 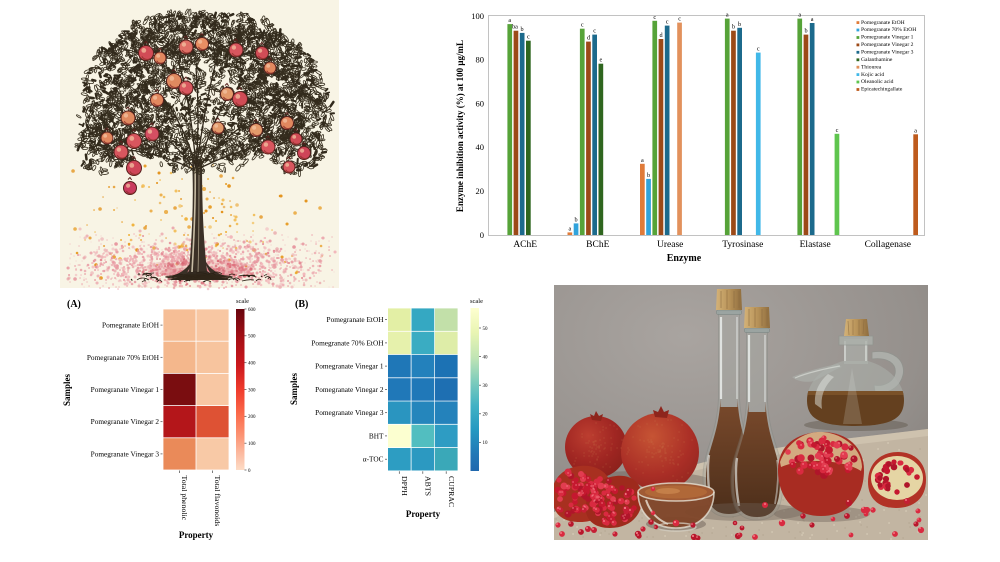 I want to click on svg-text: Kojic acid, so click(x=872, y=75).